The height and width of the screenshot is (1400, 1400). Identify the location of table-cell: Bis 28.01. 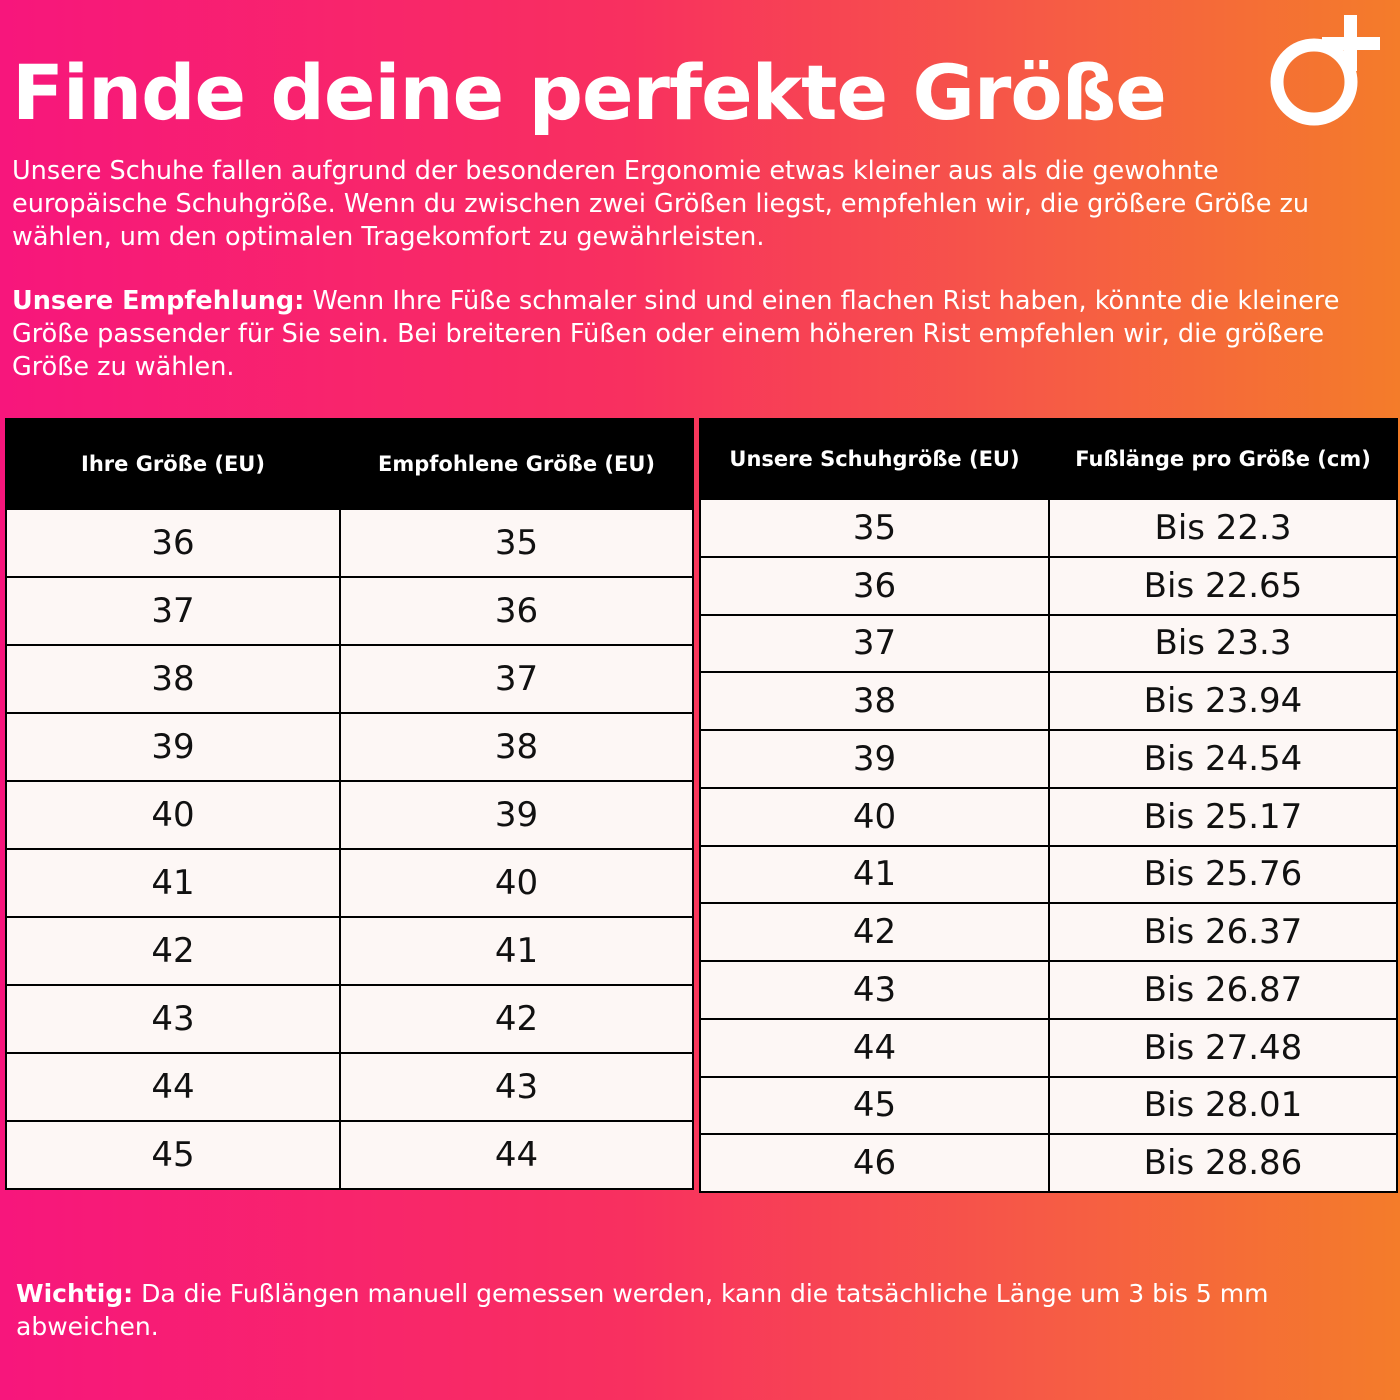
(1223, 1105).